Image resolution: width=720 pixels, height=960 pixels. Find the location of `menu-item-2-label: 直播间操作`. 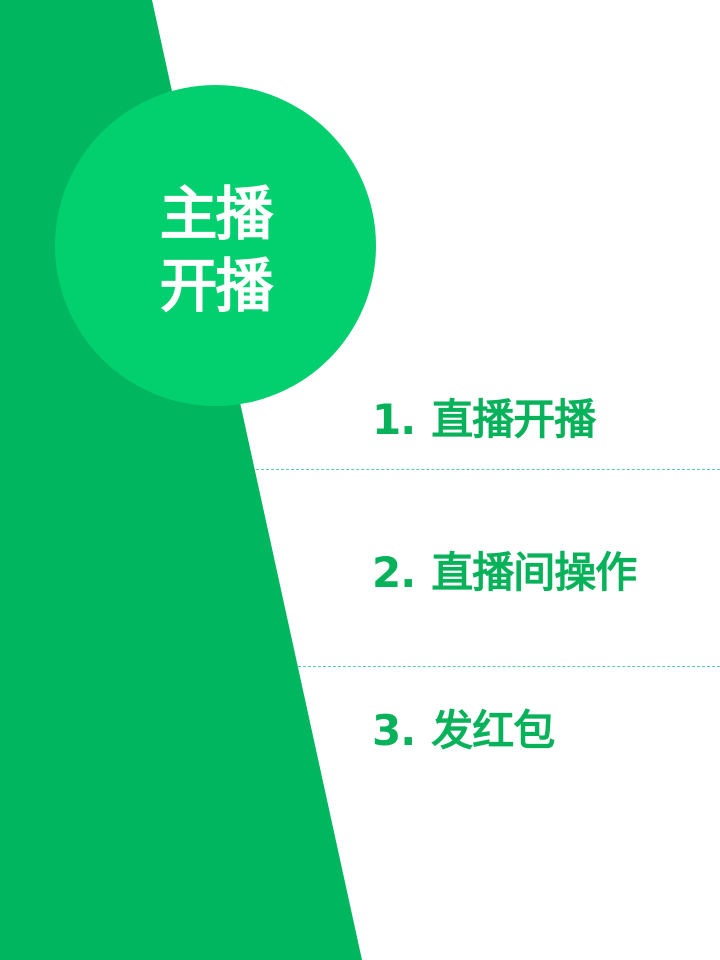

menu-item-2-label: 直播间操作 is located at coordinates (534, 572).